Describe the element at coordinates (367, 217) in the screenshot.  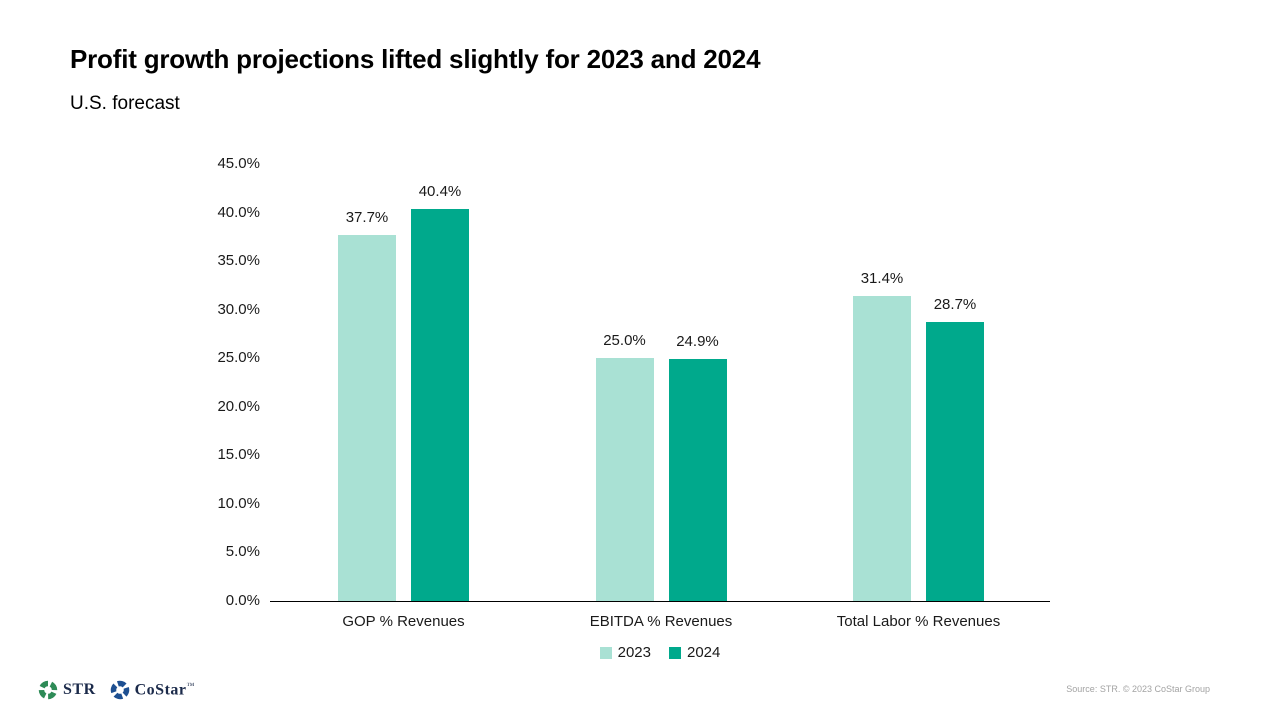
I see `bar-value-label: 37.7%` at that location.